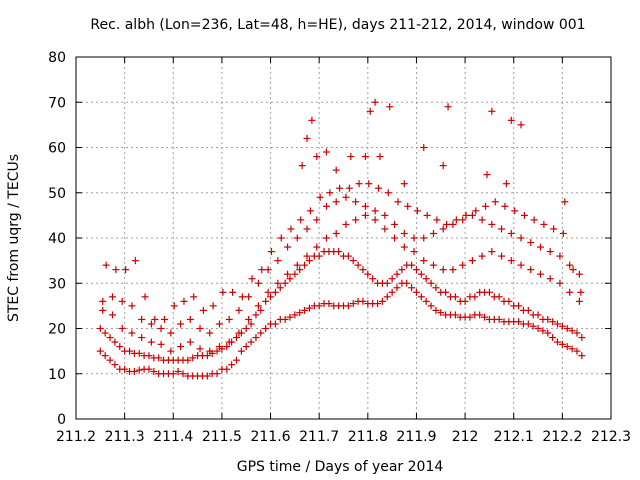  I want to click on x-tick-label: 211.8, so click(368, 437).